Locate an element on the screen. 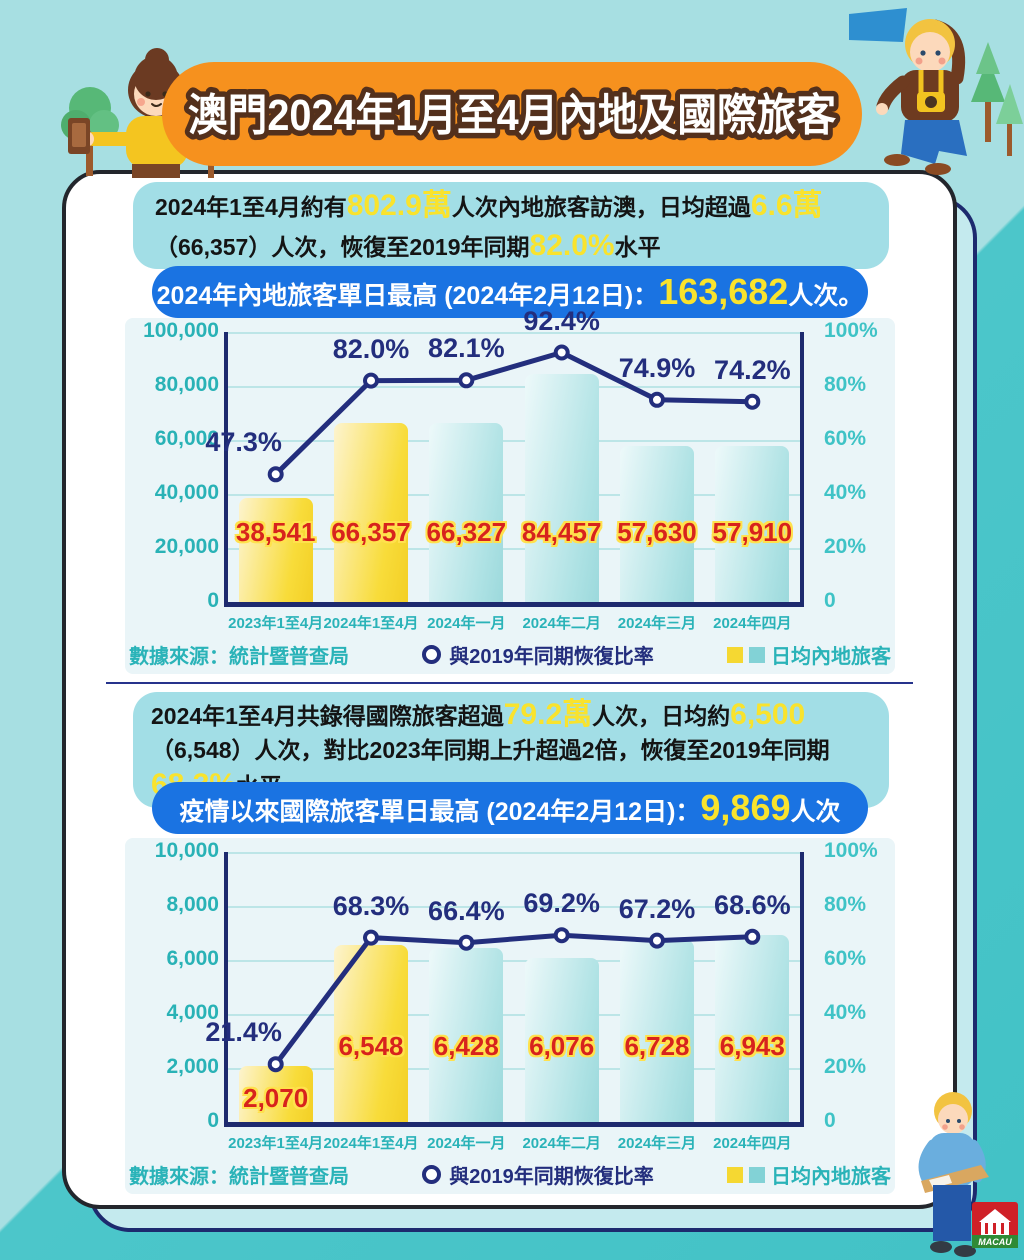  text-segment: 2024年1至4月共錄得國際旅客超過 is located at coordinates (327, 716).